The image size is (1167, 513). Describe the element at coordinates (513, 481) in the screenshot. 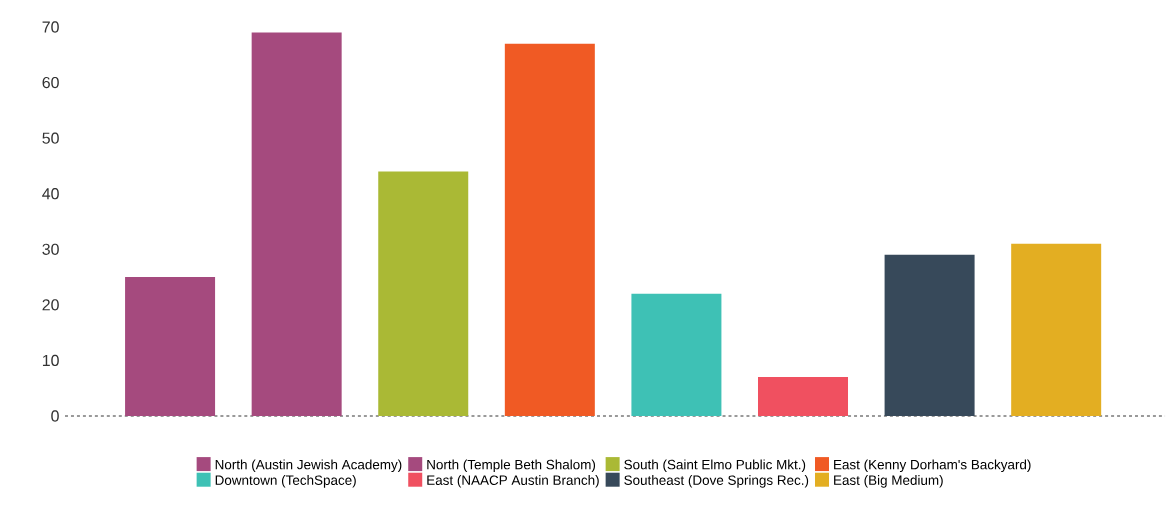

I see `legend-label: East (NAACP Austin Branch)` at that location.